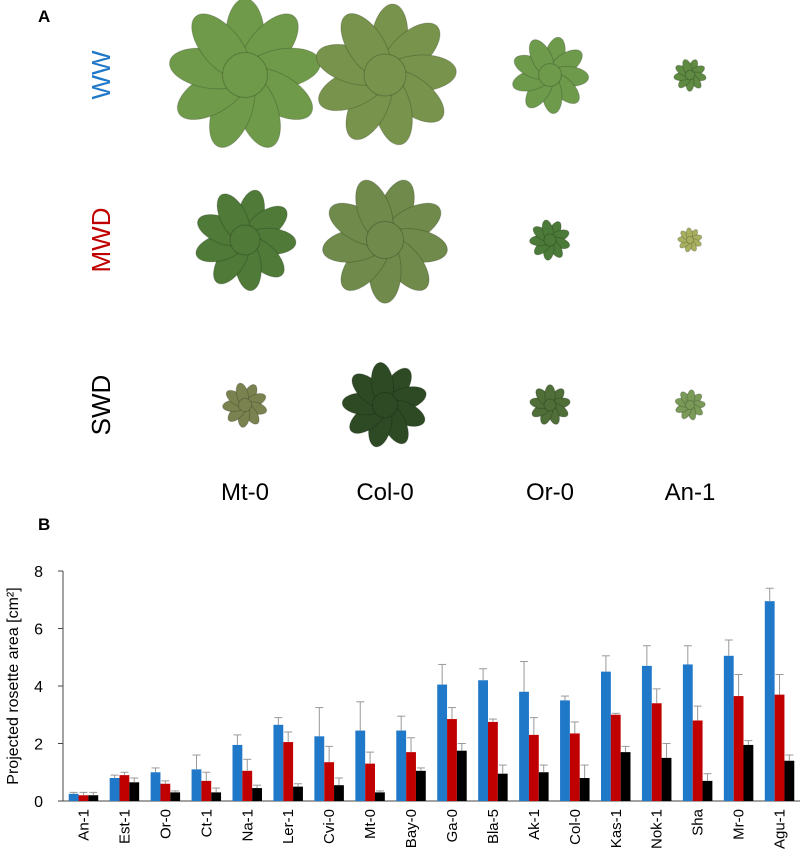 The height and width of the screenshot is (868, 800). I want to click on x-tick-label: Or-0, so click(165, 824).